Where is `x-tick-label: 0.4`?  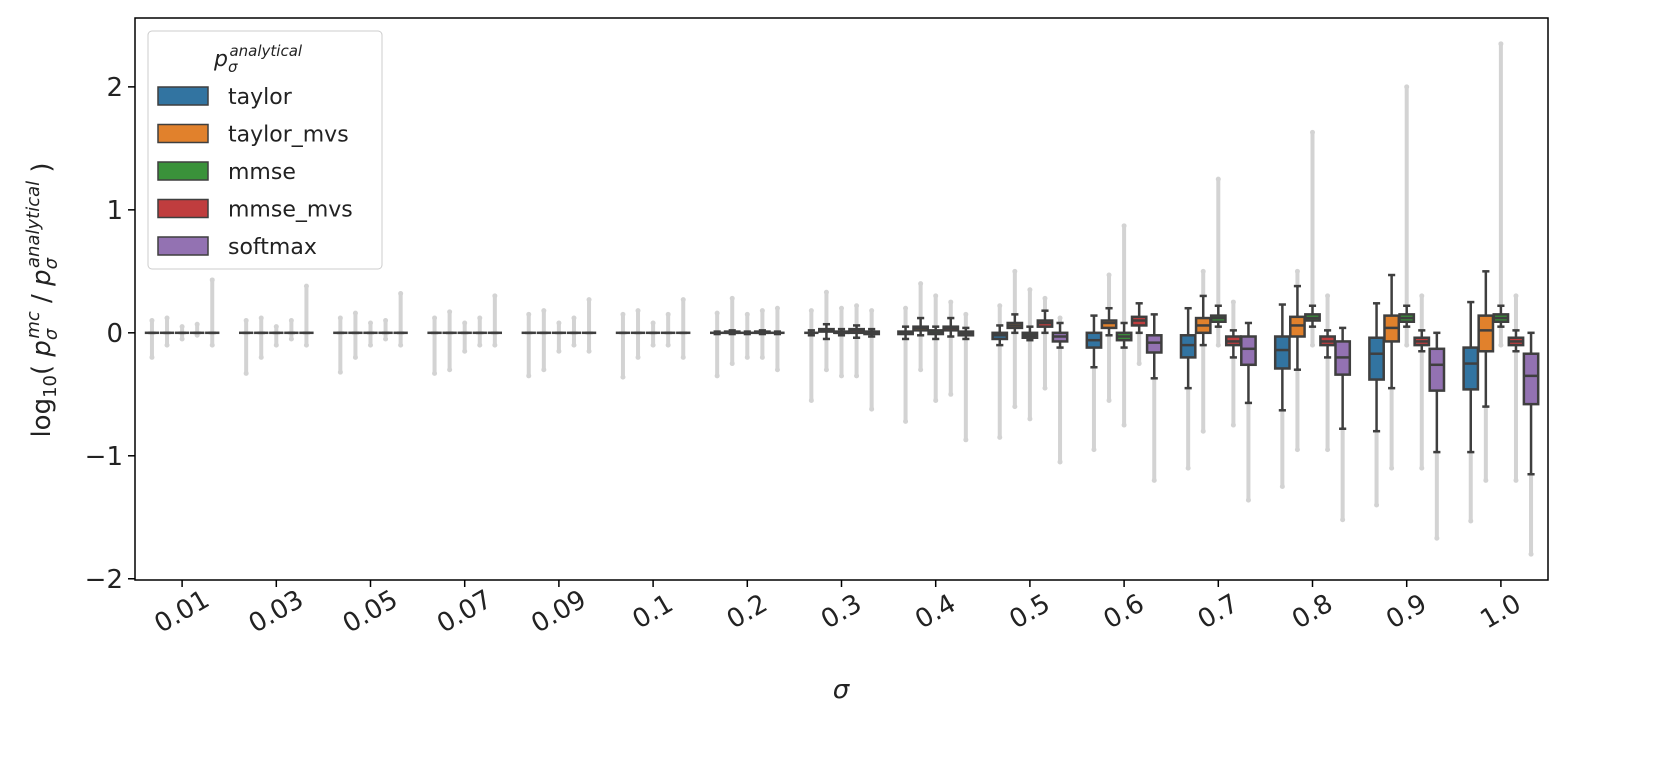 x-tick-label: 0.4 is located at coordinates (935, 612).